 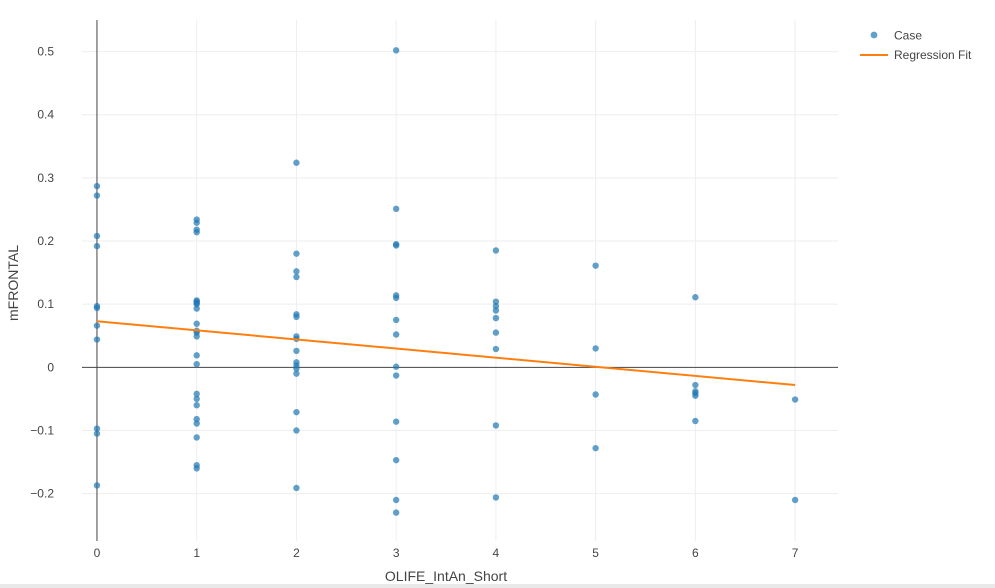 I want to click on y-tick-label: −0.2, so click(x=42, y=494).